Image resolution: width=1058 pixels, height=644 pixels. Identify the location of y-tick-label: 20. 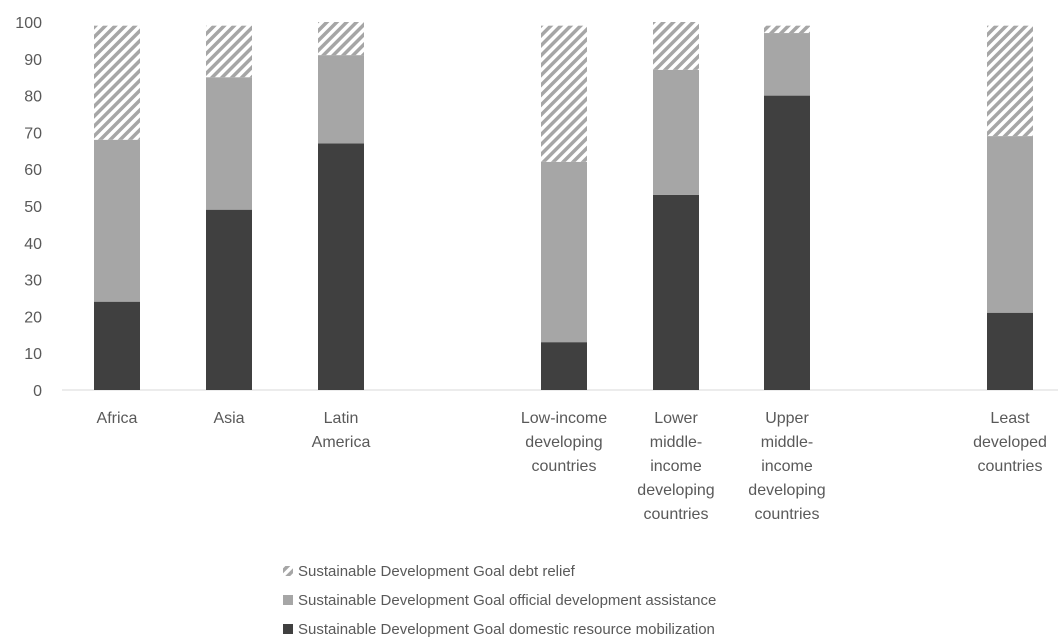
(33, 317).